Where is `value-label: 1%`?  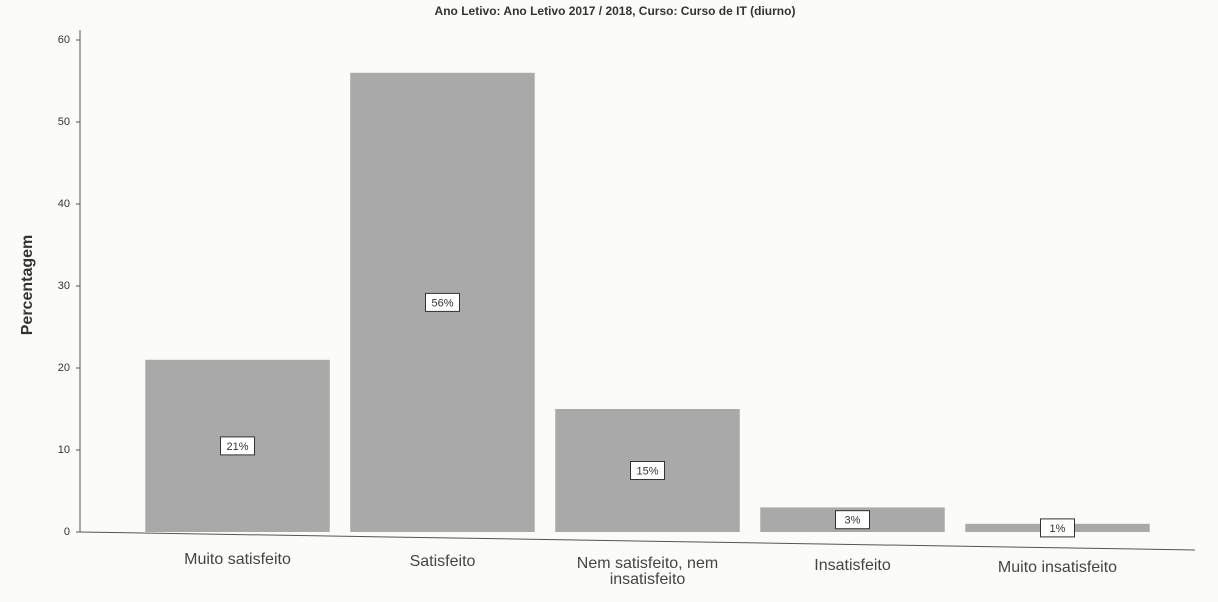 value-label: 1% is located at coordinates (1058, 529).